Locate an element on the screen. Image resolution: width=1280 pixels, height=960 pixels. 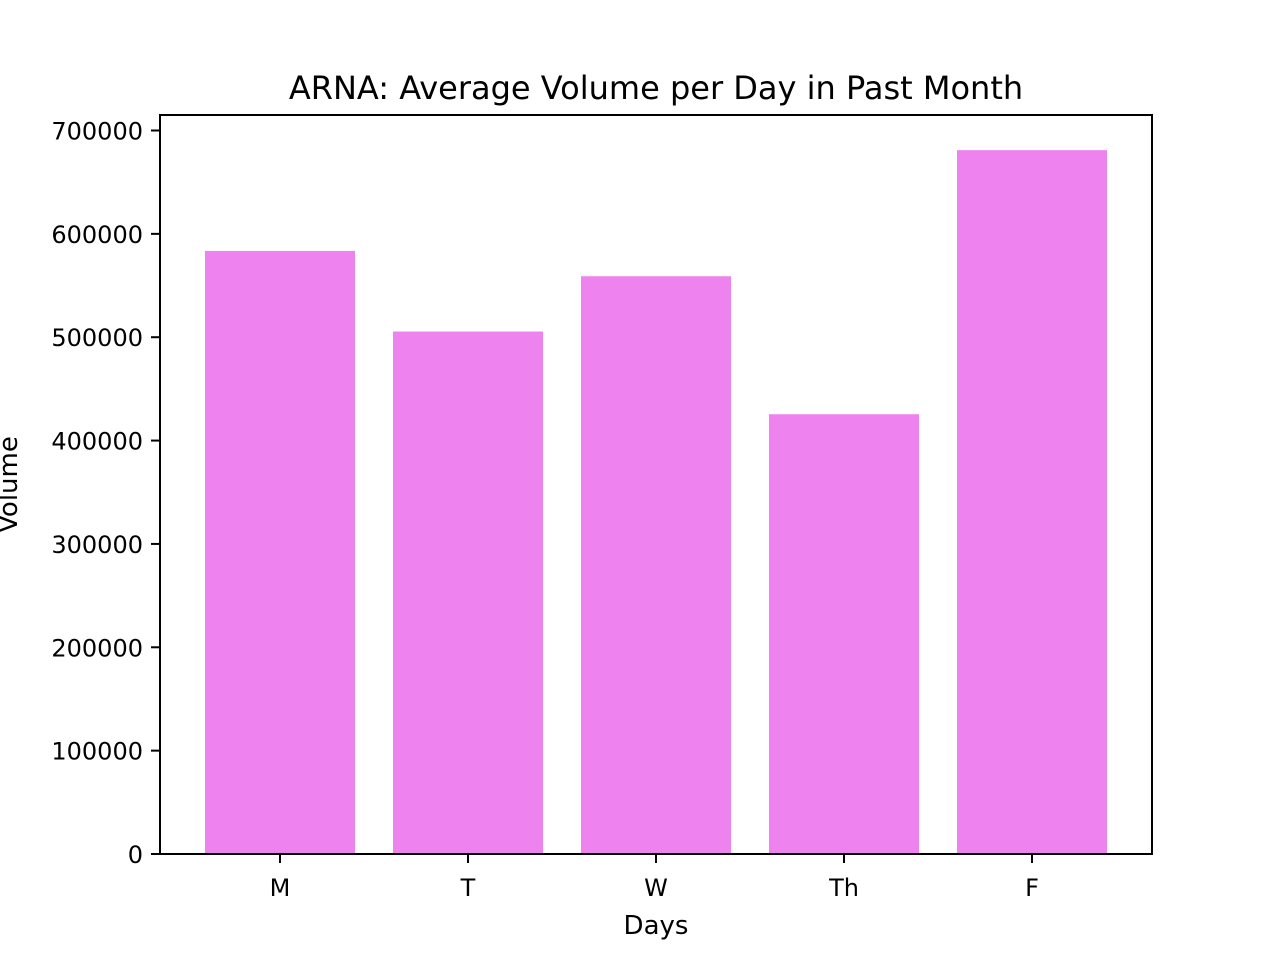
y-tick-label: 100000 is located at coordinates (97, 752).